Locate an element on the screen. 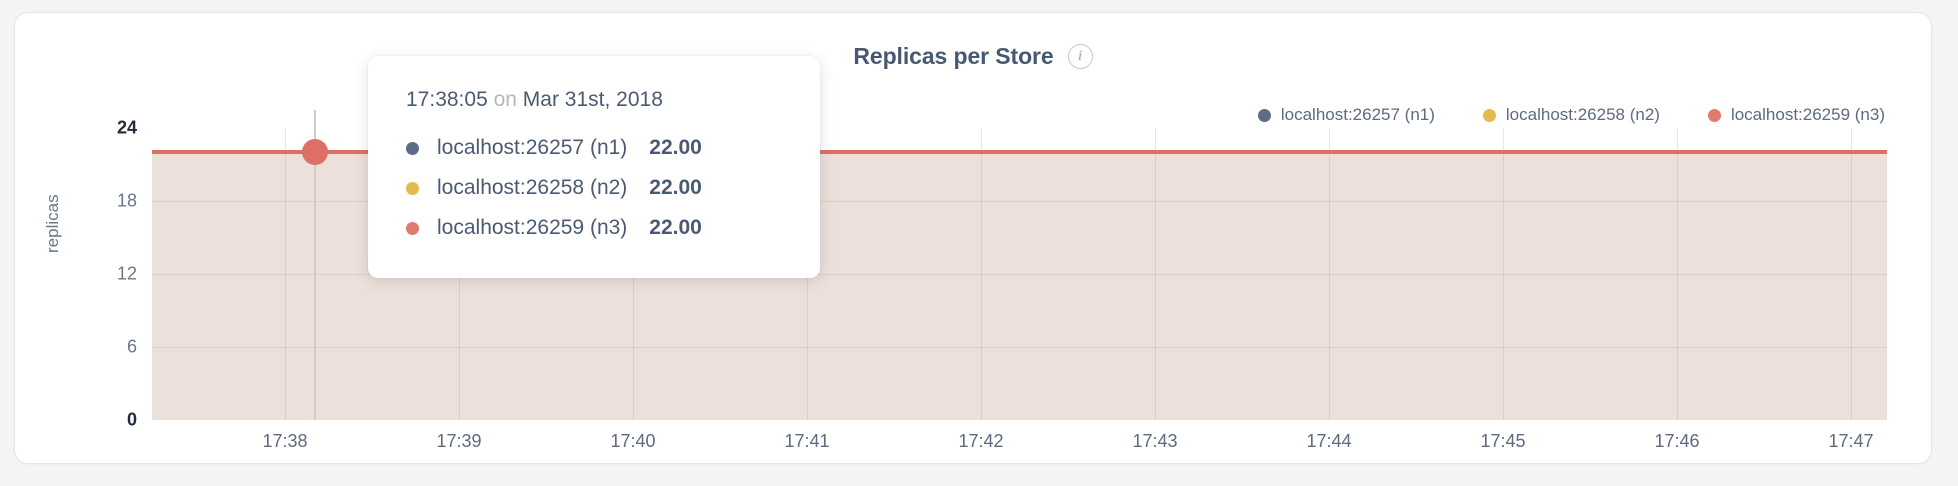 The image size is (1958, 486). legend-label-n2: localhost:26258 (n2) is located at coordinates (1582, 114).